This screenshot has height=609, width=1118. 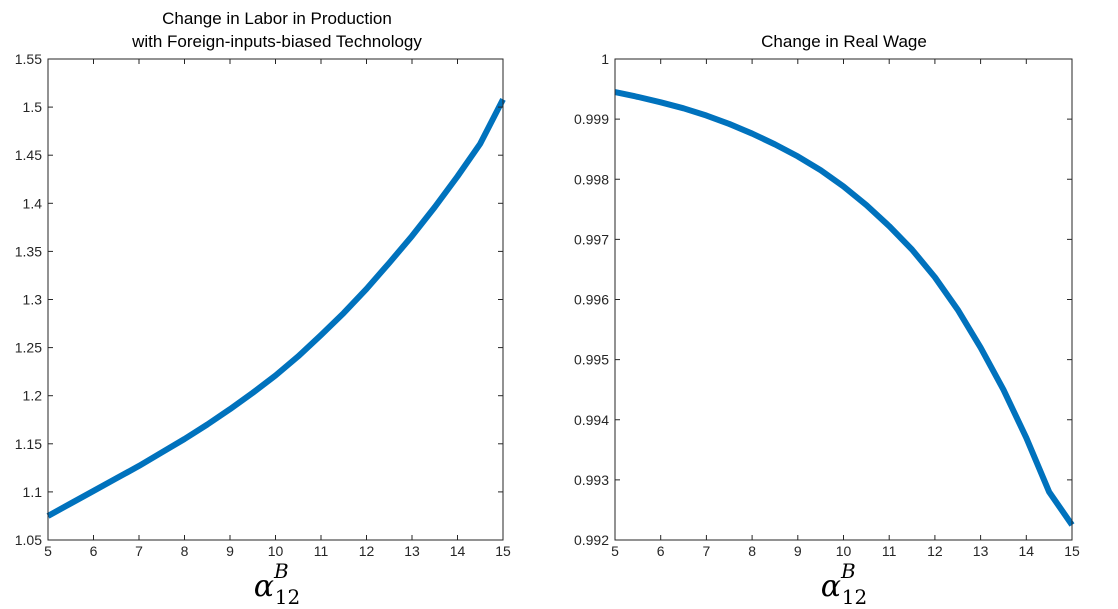 I want to click on chart-right-xtick-label-1: 6, so click(x=661, y=551).